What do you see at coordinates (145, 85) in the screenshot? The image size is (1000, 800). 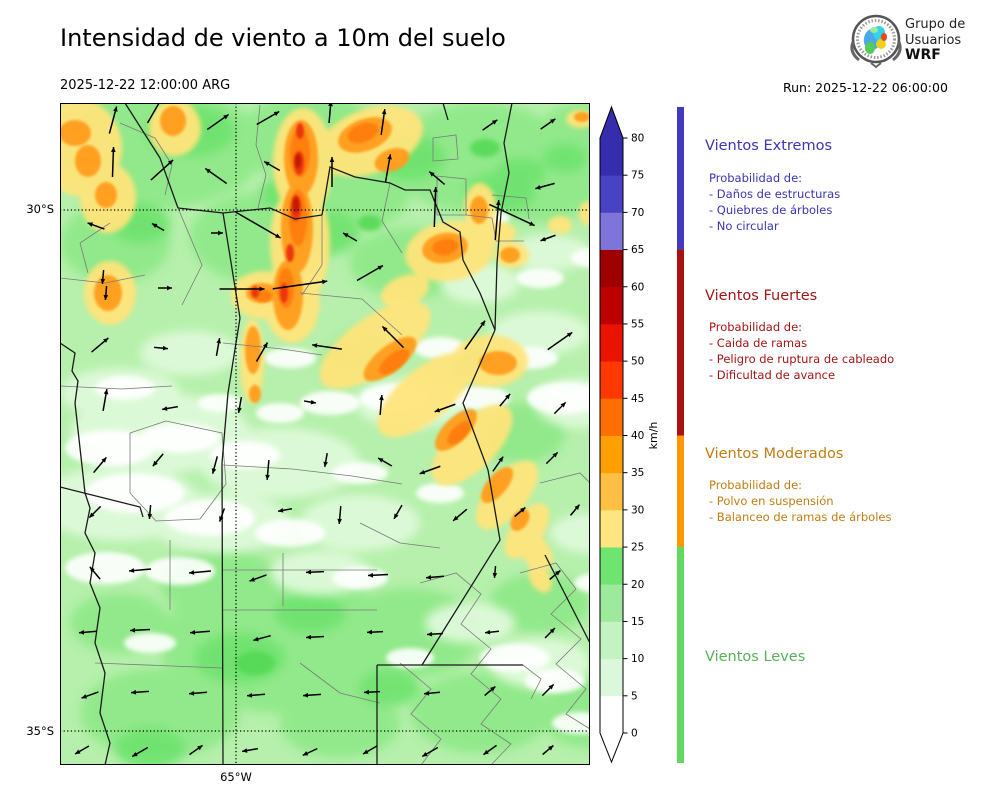 I see `valid-datetime: 2025-12-22 12:00:00 ARG` at bounding box center [145, 85].